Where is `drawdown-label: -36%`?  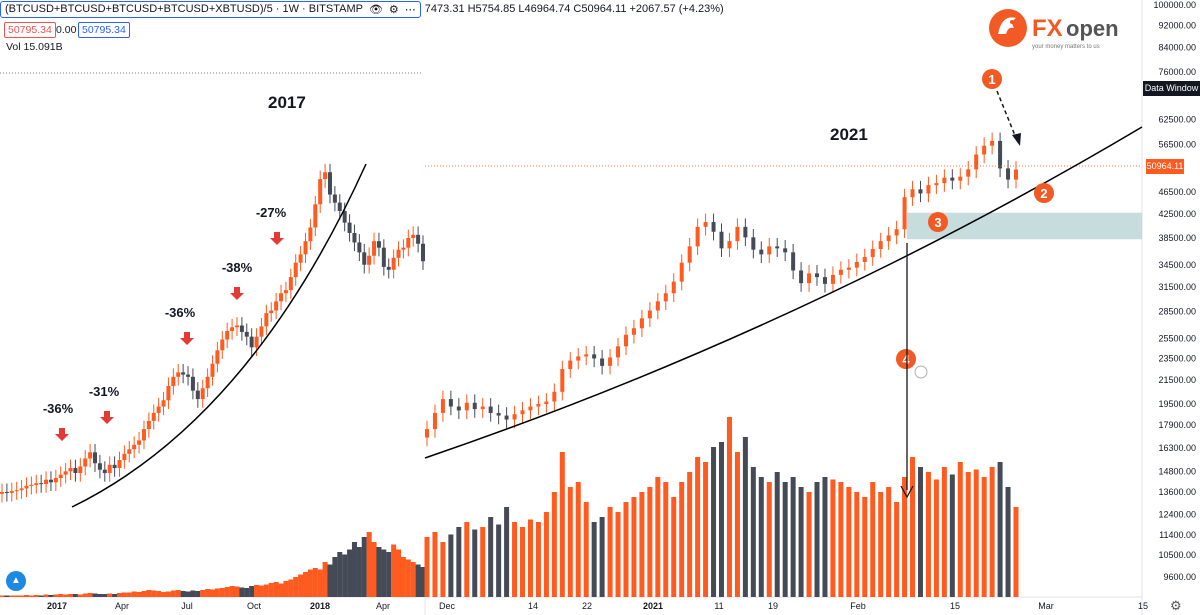 drawdown-label: -36% is located at coordinates (58, 408).